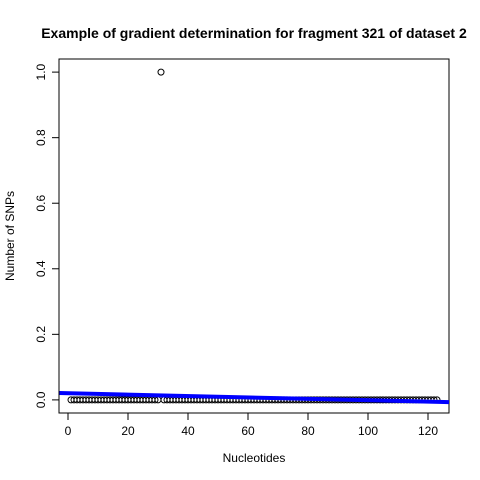 Image resolution: width=480 pixels, height=480 pixels. What do you see at coordinates (161, 72) in the screenshot?
I see `data-point` at bounding box center [161, 72].